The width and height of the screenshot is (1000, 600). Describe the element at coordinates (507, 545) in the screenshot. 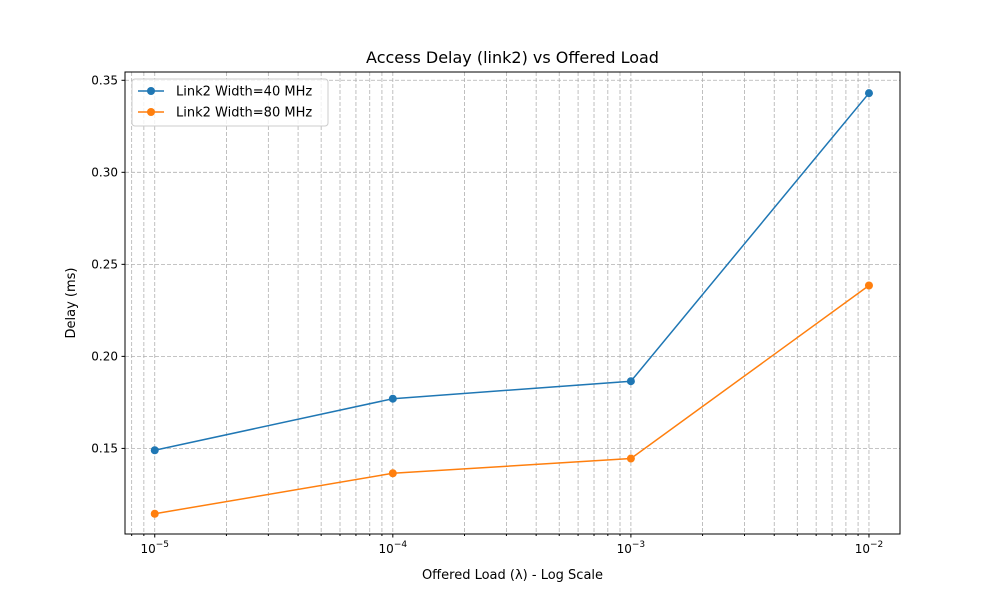

I see `x-axis-ticks: 10⁻⁵ 10⁻⁴ 10⁻³ 10⁻²` at that location.